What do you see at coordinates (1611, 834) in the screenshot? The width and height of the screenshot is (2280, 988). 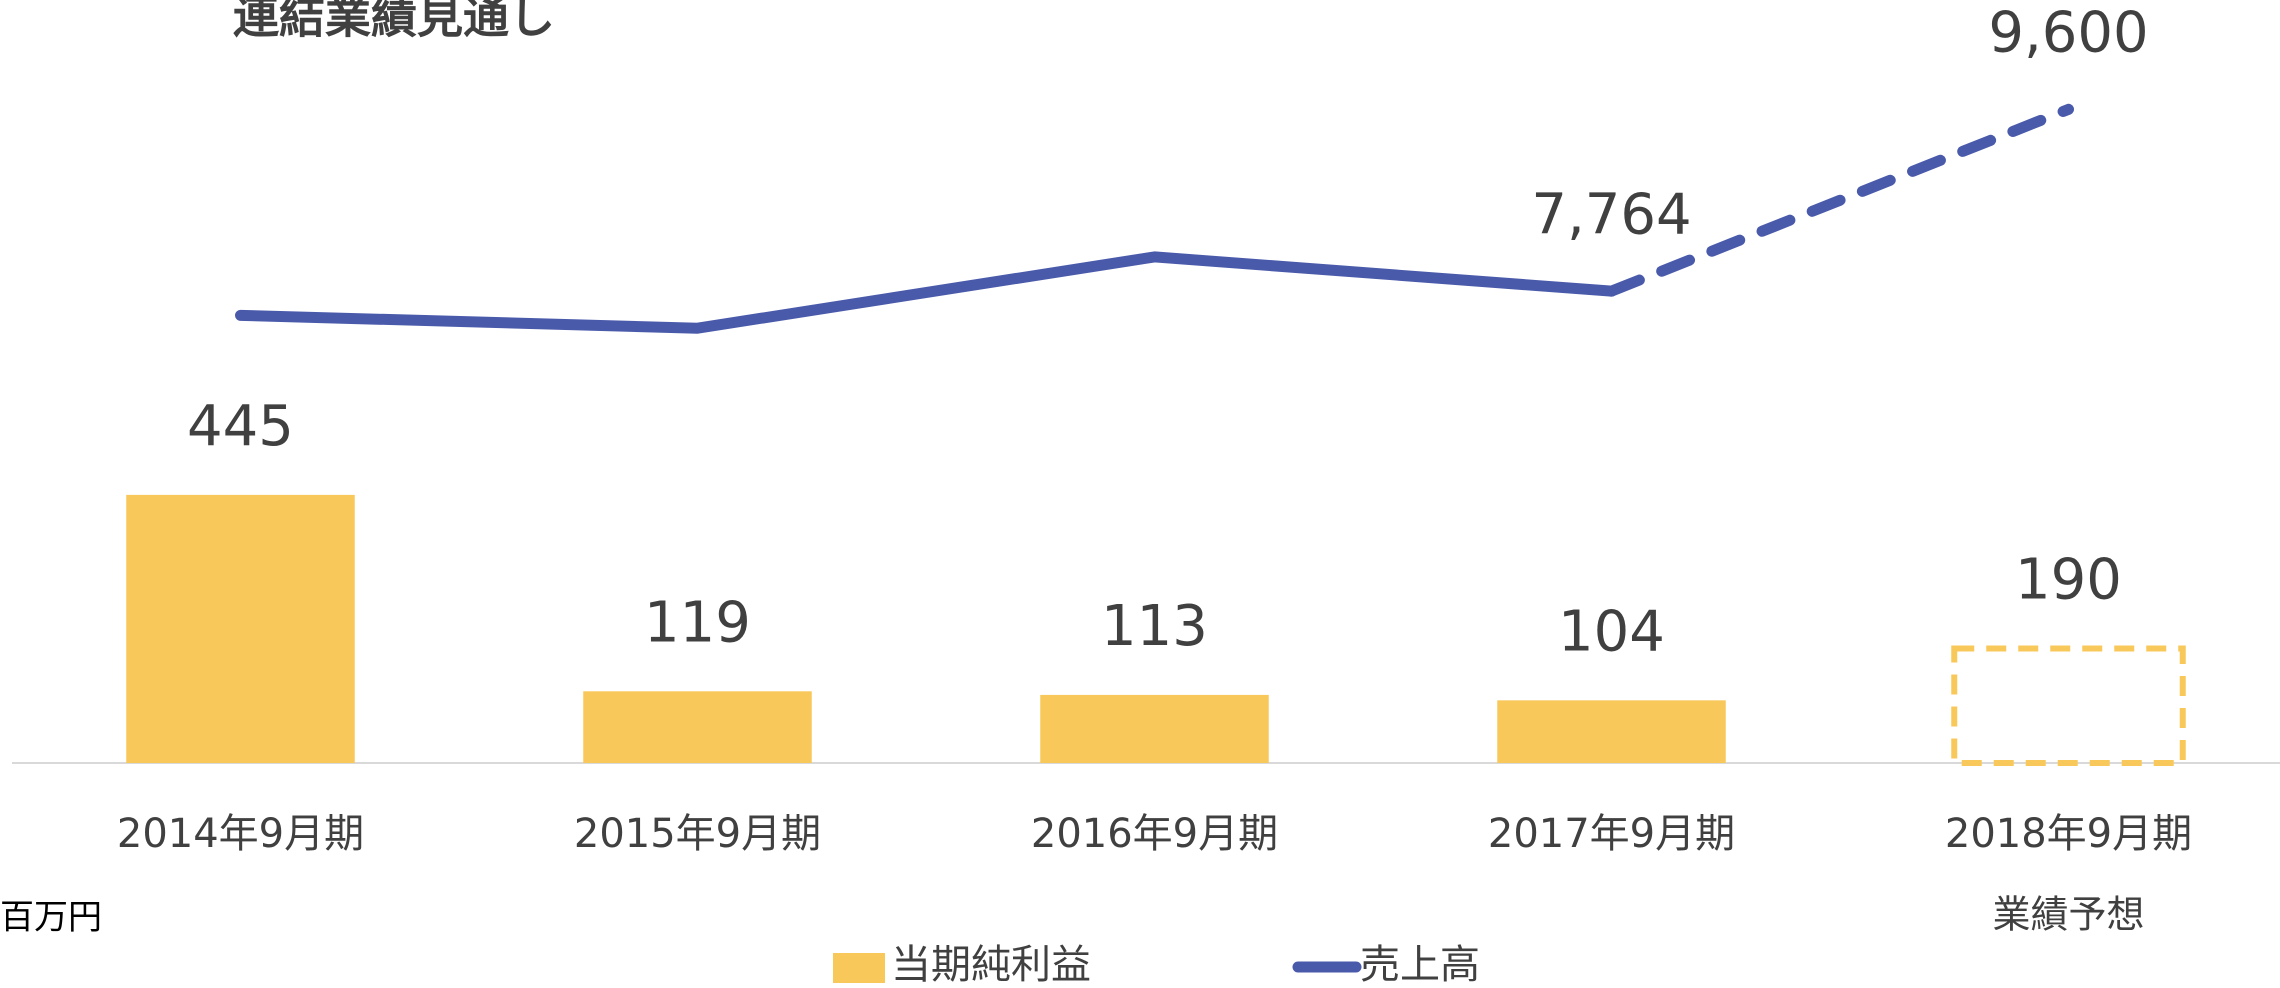 I see `x-tick-label: 2017年9月期` at bounding box center [1611, 834].